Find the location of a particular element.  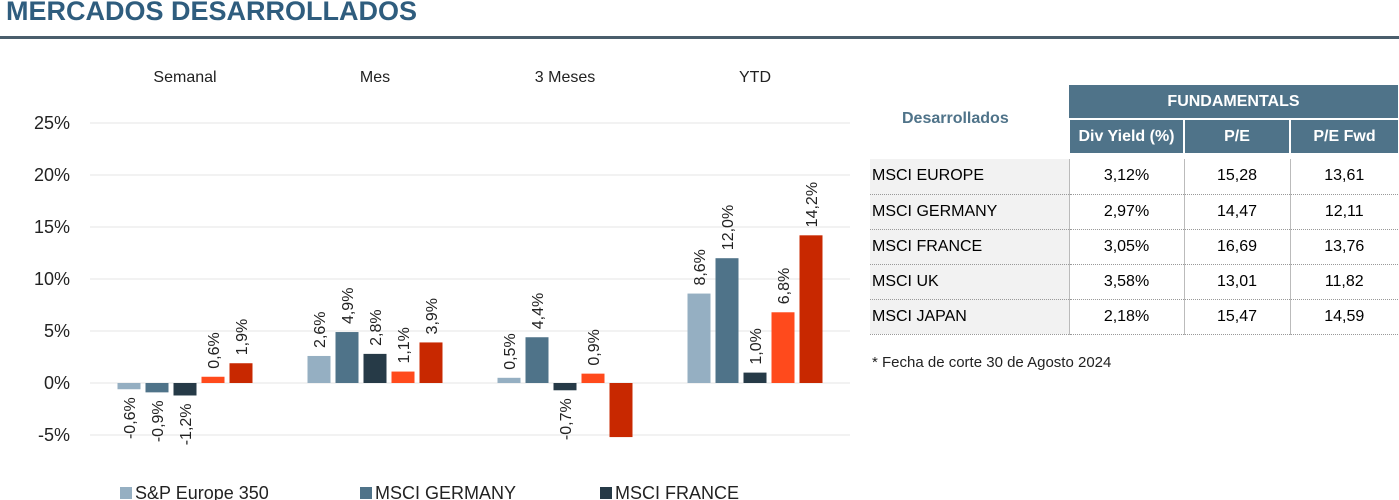

data-label: 4,4% is located at coordinates (538, 311).